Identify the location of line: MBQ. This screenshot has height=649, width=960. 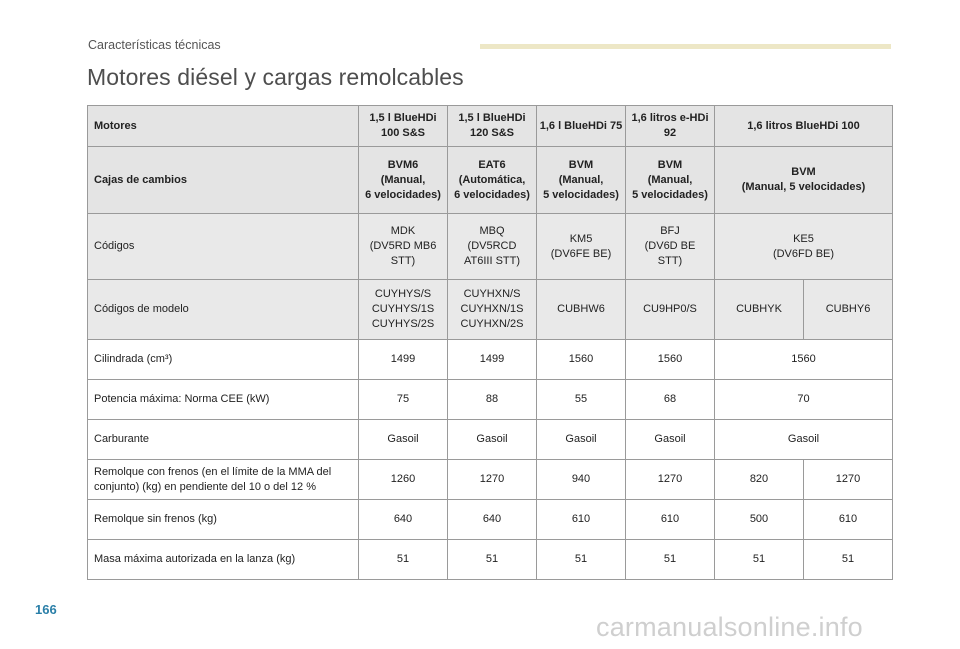
(492, 231).